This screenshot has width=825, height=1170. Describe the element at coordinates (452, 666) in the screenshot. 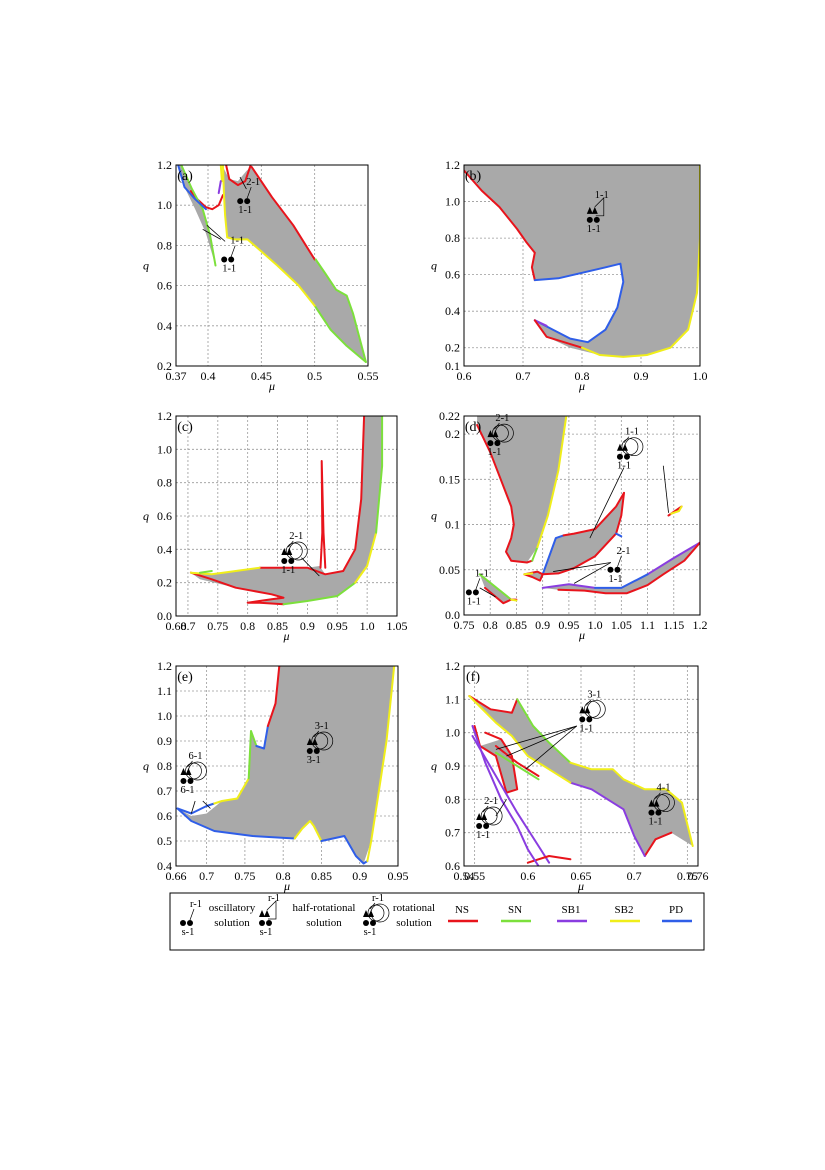

I see `y-tick-label: 1.2` at that location.